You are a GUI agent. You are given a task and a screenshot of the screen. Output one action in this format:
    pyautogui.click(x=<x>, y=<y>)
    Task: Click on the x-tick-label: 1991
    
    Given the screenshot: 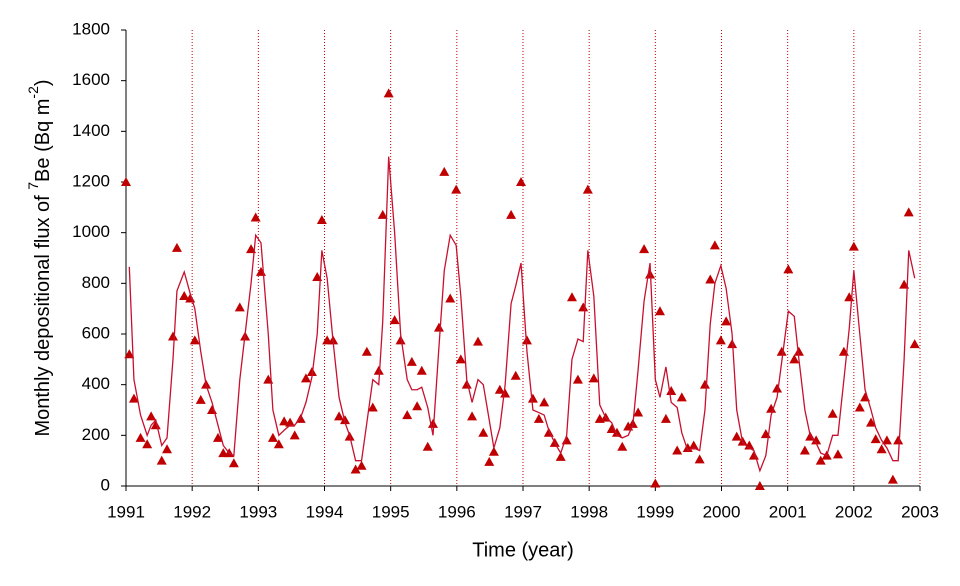 What is the action you would take?
    pyautogui.click(x=126, y=511)
    